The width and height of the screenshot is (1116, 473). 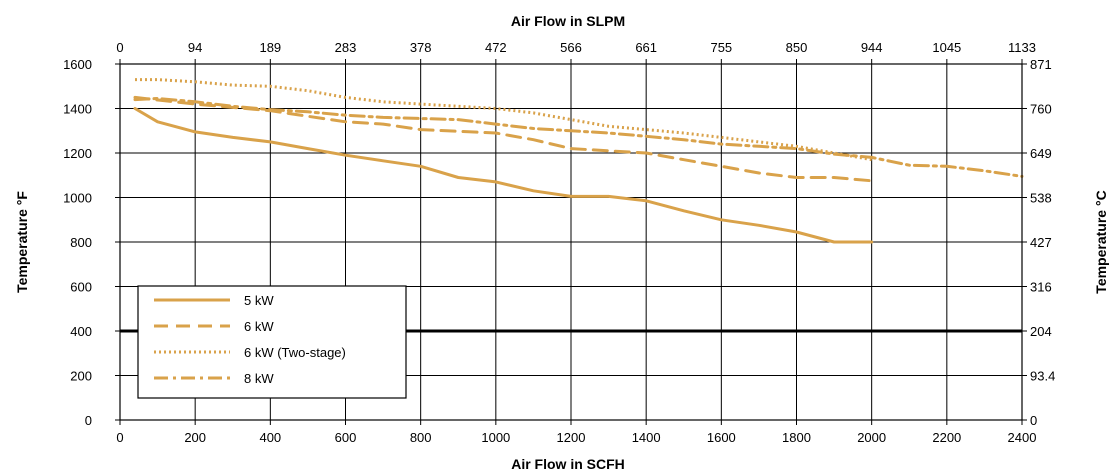 I want to click on x-tick-label: 2400, so click(x=1022, y=437).